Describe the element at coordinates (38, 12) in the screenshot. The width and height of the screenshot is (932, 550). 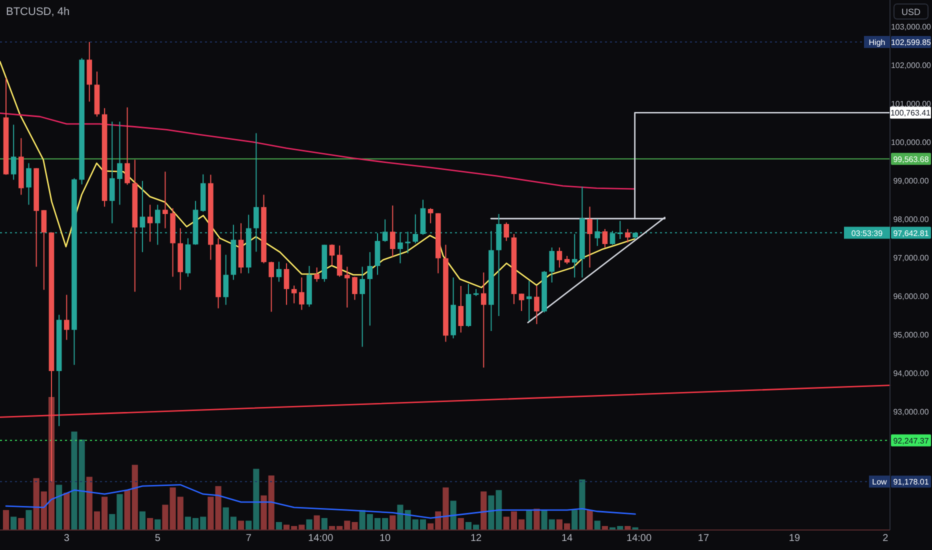
I see `text: BTCUSD, 4h` at that location.